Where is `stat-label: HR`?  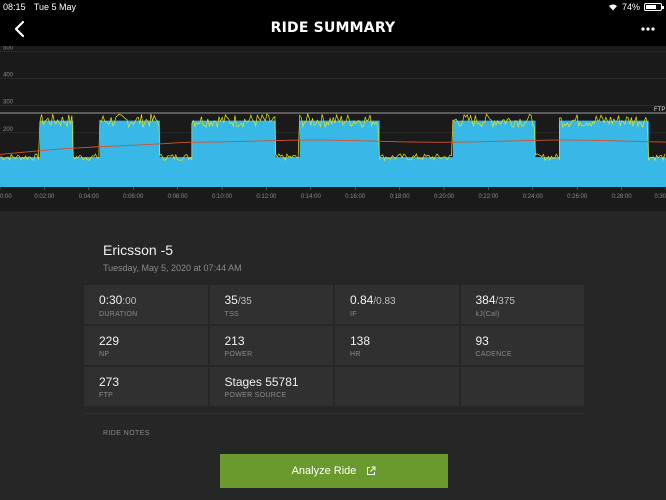 stat-label: HR is located at coordinates (355, 354).